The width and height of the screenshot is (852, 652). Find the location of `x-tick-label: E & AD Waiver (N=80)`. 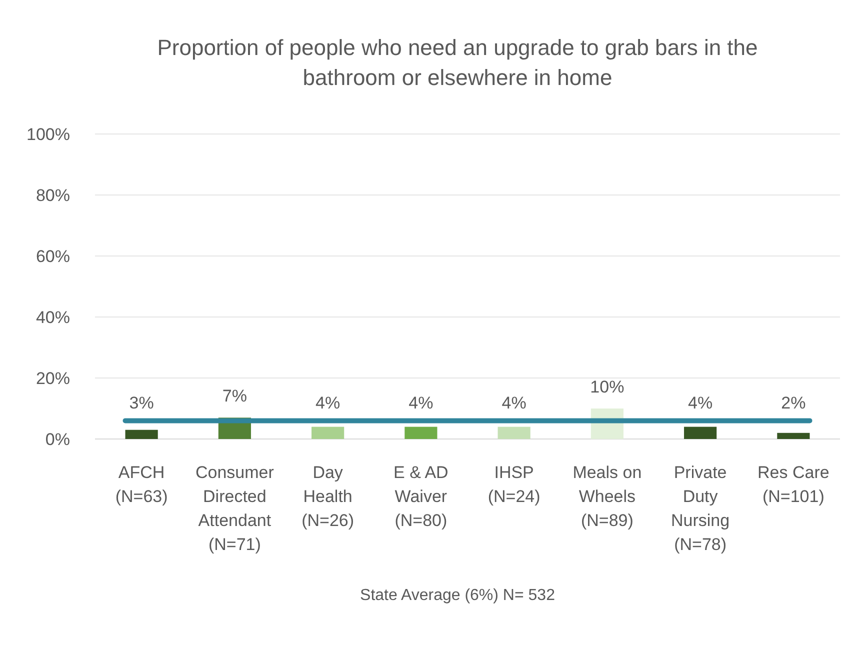

x-tick-label: E & AD Waiver (N=80) is located at coordinates (421, 496).